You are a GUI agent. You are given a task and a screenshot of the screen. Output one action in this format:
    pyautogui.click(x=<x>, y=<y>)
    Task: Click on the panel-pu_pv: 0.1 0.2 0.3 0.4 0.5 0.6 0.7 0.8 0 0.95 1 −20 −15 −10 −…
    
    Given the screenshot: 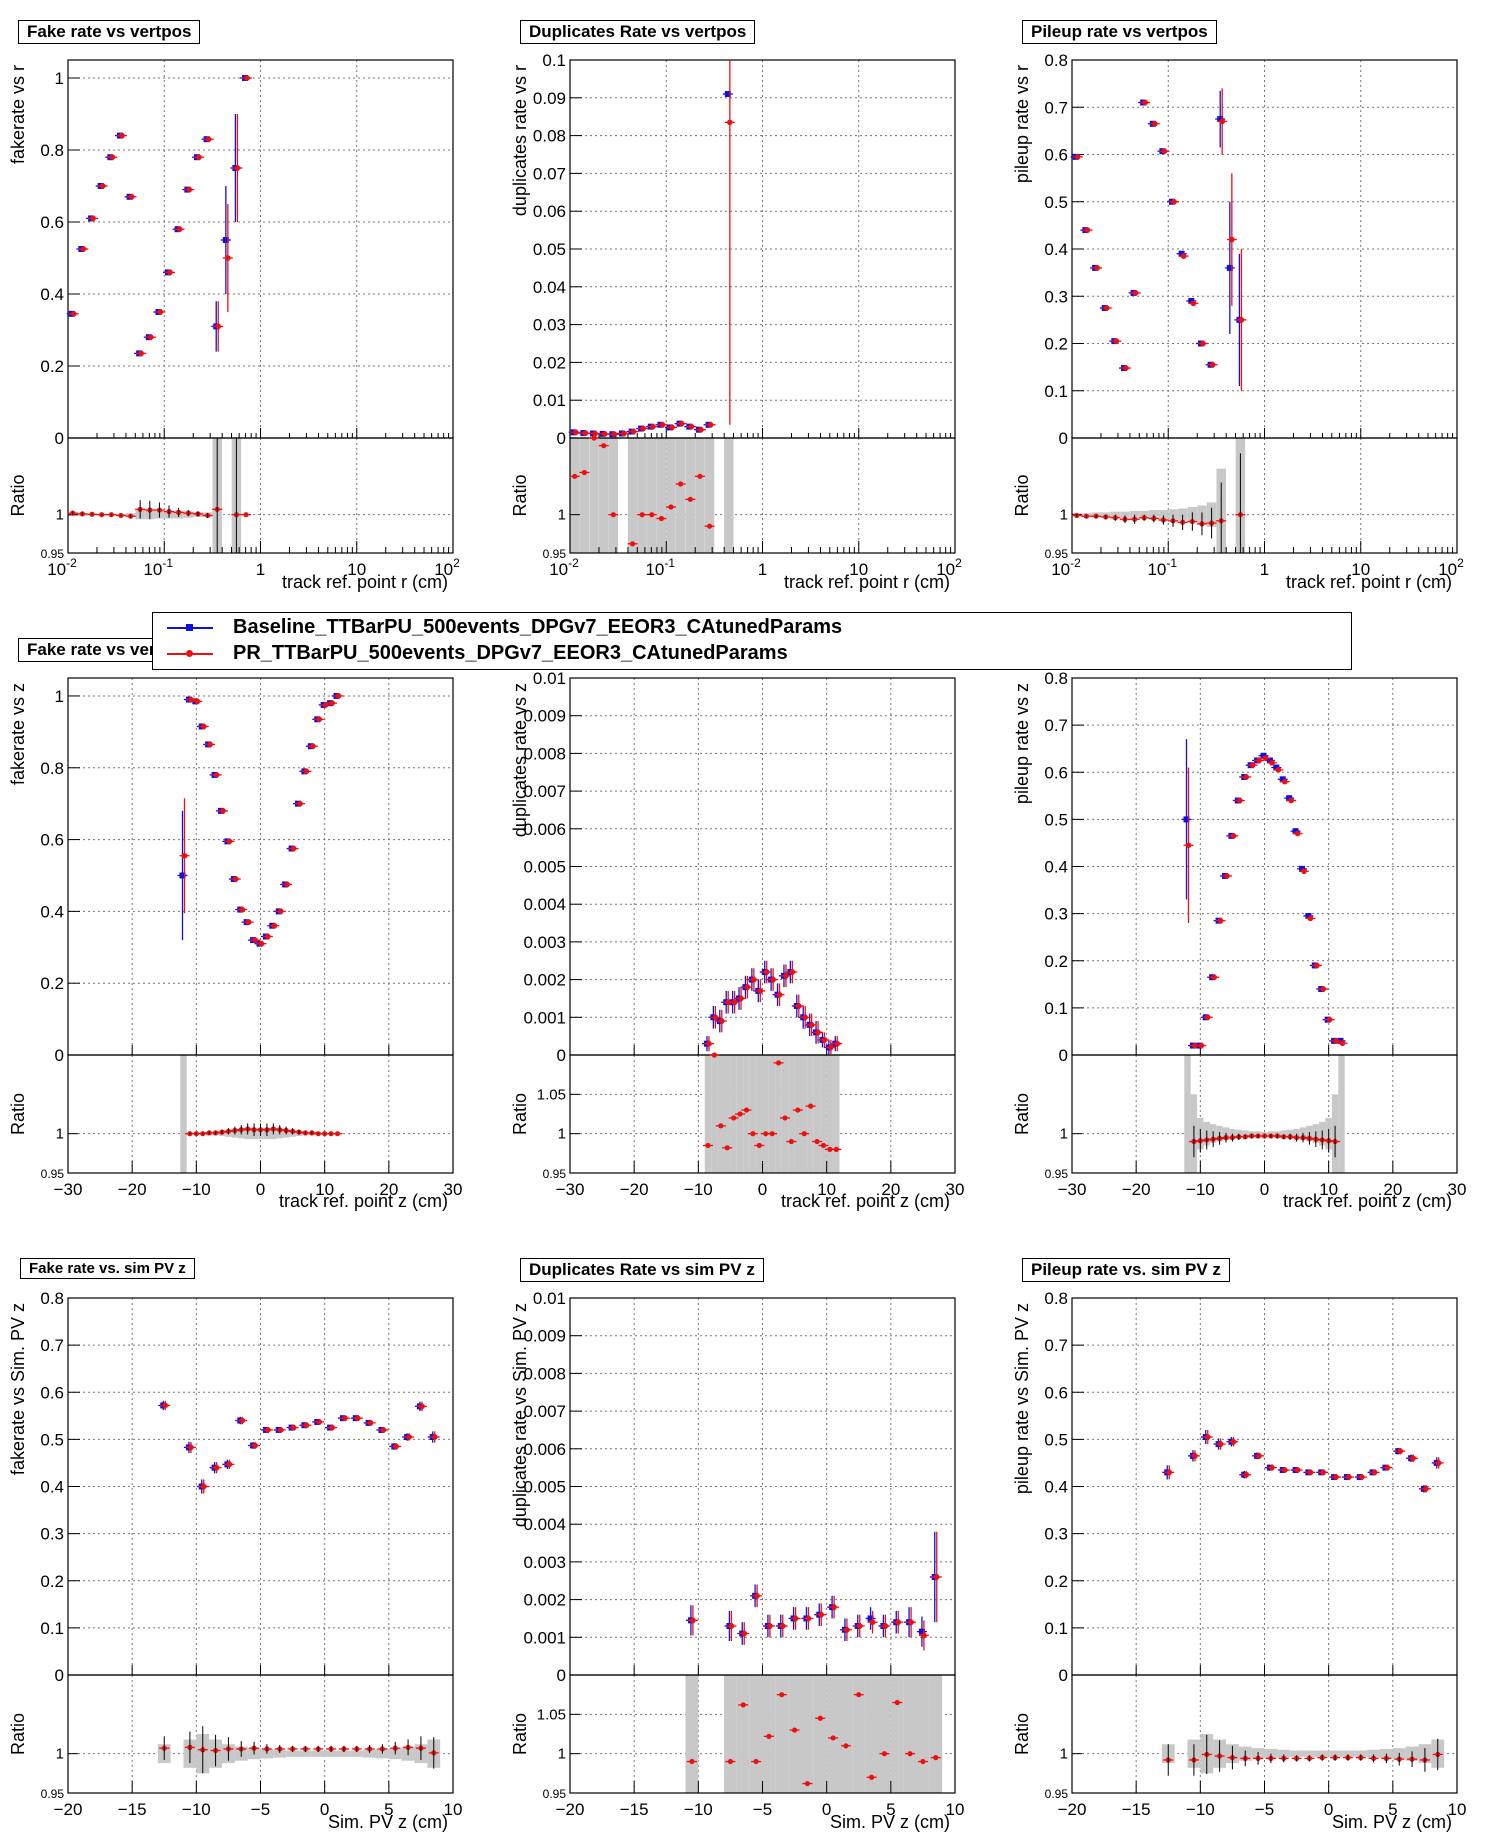 What is the action you would take?
    pyautogui.click(x=1239, y=1560)
    